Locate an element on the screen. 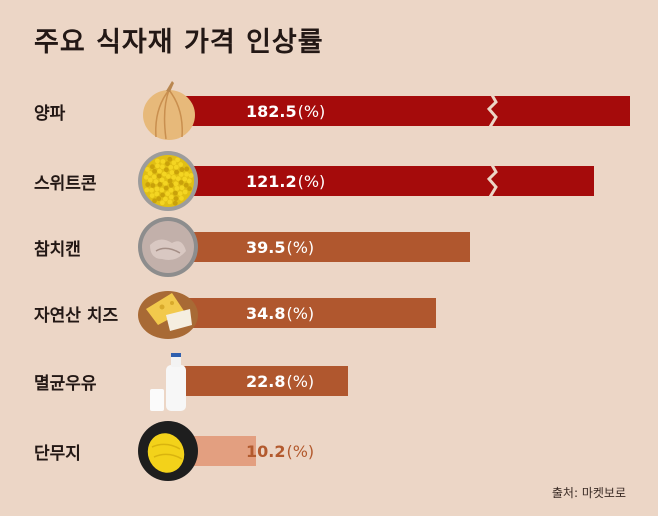 This screenshot has height=516, width=658. value-label: 121.2 (%) is located at coordinates (285, 181).